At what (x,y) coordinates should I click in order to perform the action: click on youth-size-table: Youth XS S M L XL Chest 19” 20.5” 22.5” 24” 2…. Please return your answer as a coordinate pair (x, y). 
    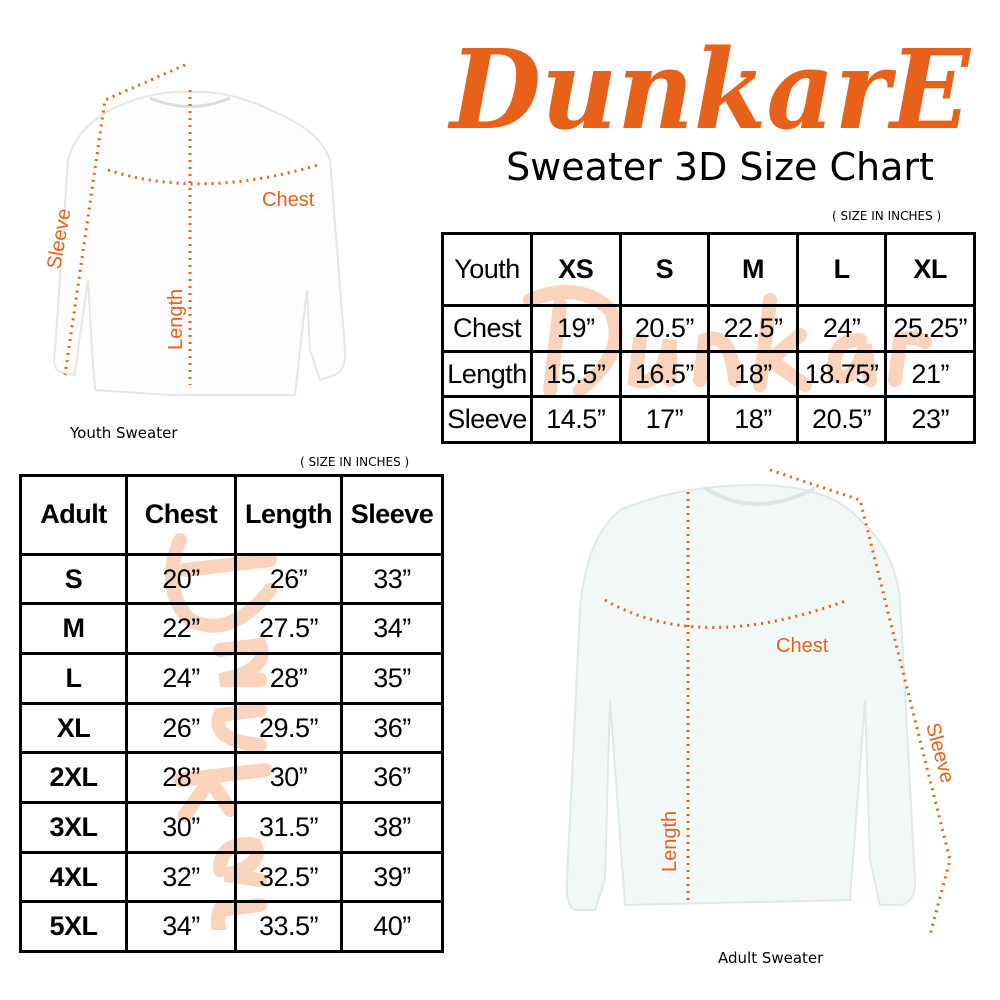
    Looking at the image, I should click on (708, 337).